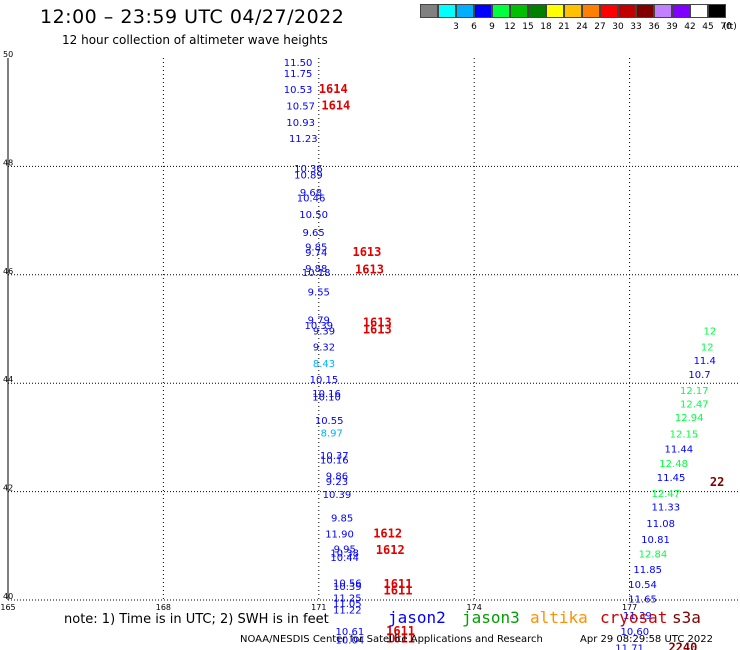 The image size is (740, 650). Describe the element at coordinates (694, 391) in the screenshot. I see `data-point-label: 12.17` at that location.